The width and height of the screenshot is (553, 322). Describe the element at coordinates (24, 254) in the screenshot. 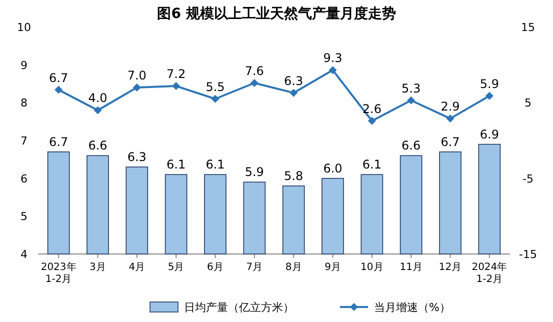

I see `y-tick-label: 4` at that location.